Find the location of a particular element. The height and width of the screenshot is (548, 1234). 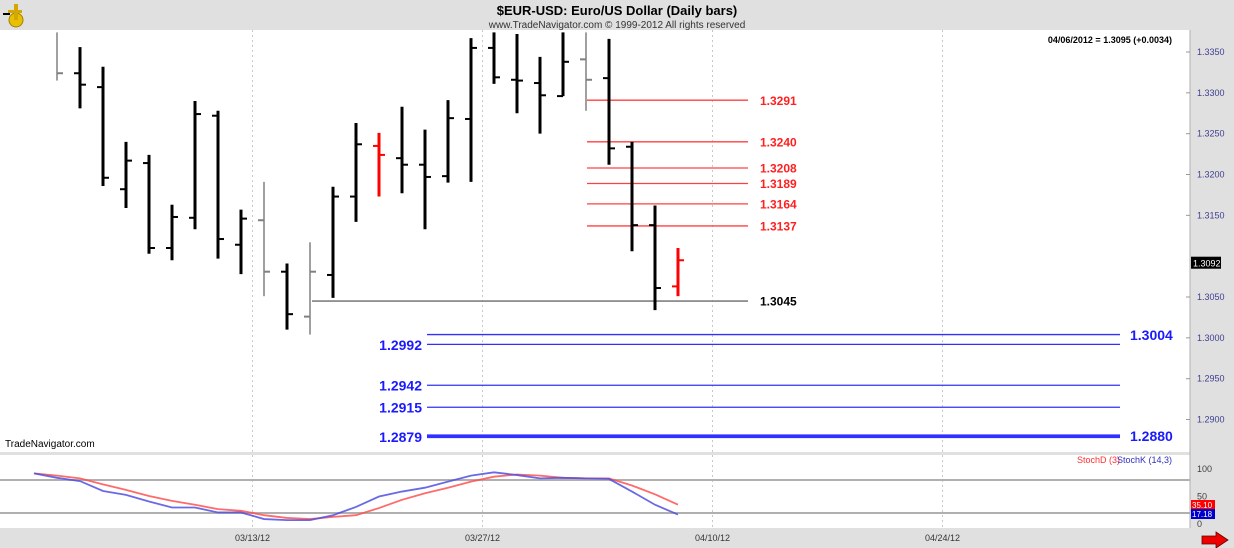

level-label: 1.2879 is located at coordinates (400, 437).